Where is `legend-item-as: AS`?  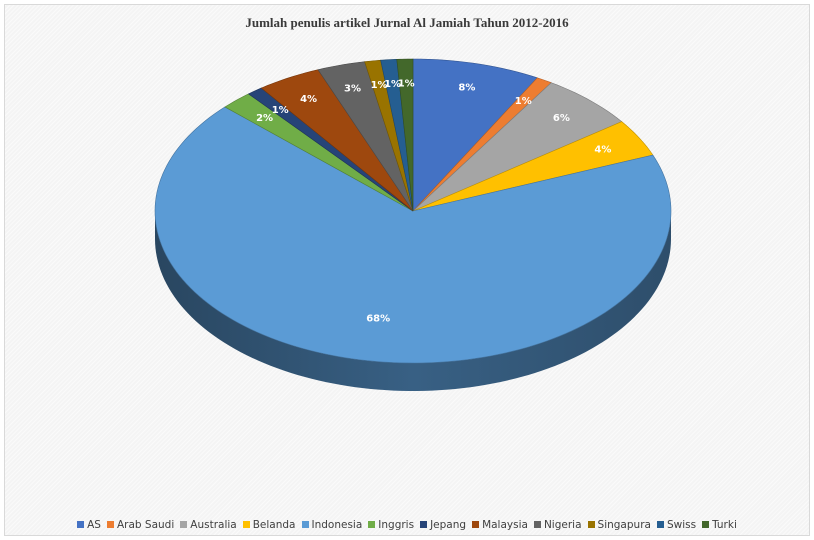
legend-item-as: AS is located at coordinates (89, 525).